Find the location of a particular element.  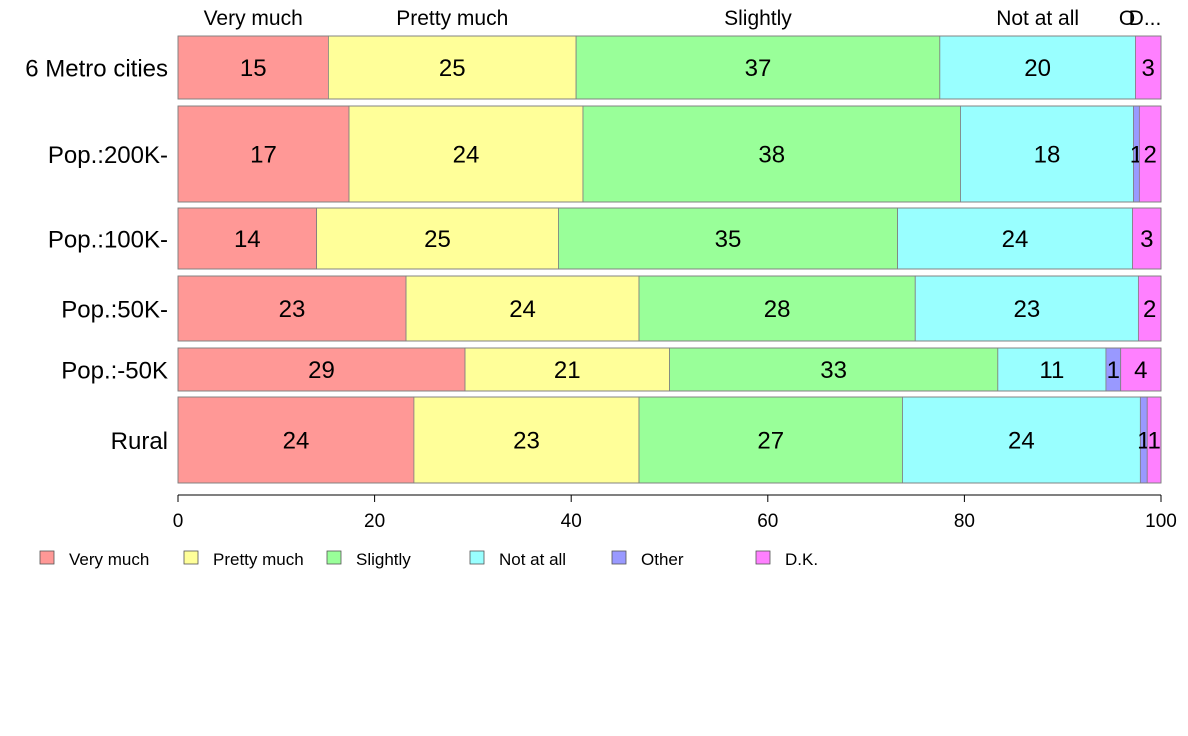

data-label: 4 is located at coordinates (1140, 370).